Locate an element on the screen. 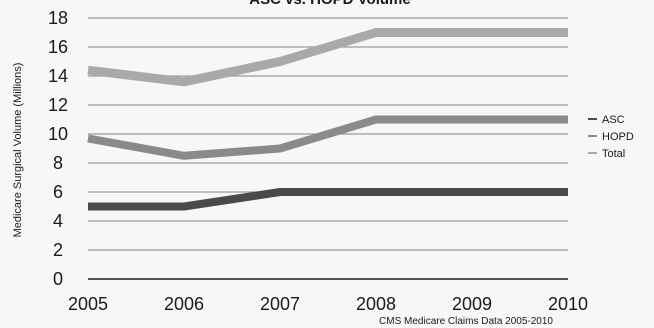 The image size is (654, 328). legend: ASC HOPD Total is located at coordinates (611, 137).